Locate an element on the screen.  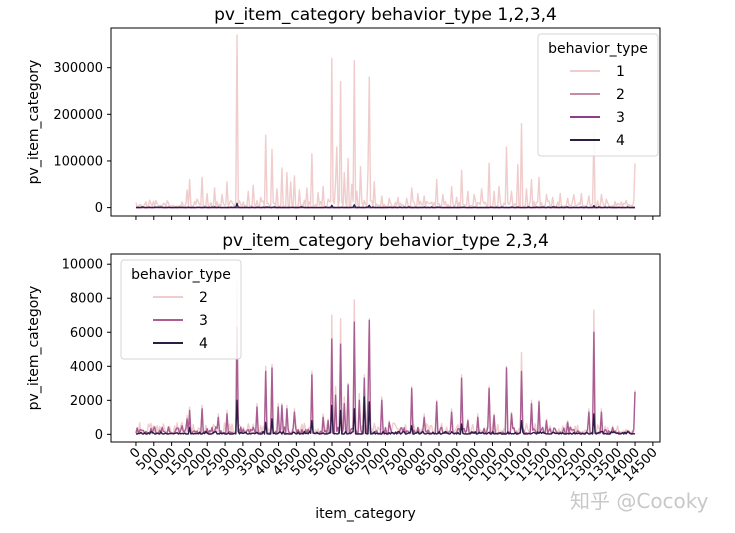
legend: behavior_type 2 3 4 is located at coordinates (181, 309).